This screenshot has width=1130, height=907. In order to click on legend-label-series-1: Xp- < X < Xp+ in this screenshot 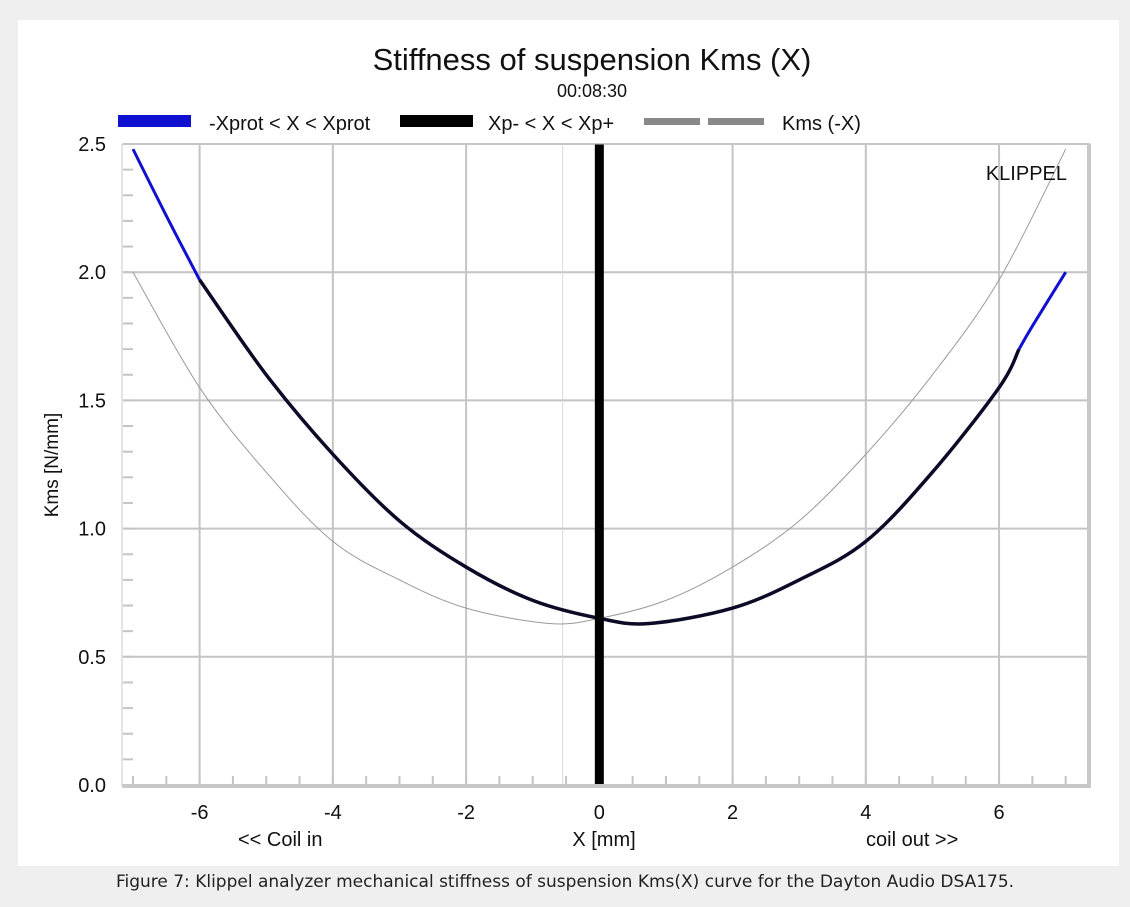, I will do `click(551, 124)`.